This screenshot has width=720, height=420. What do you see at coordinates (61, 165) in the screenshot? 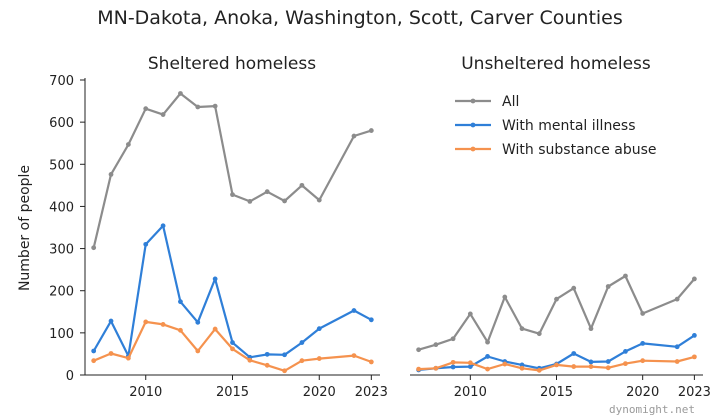
I see `y-tick-label: 500` at bounding box center [61, 165].